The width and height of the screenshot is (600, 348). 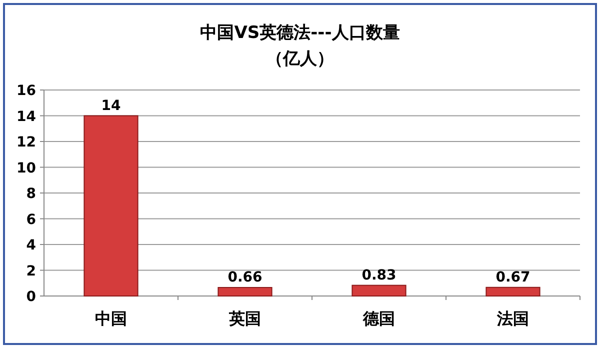 What do you see at coordinates (31, 297) in the screenshot?
I see `y-tick-label: 0` at bounding box center [31, 297].